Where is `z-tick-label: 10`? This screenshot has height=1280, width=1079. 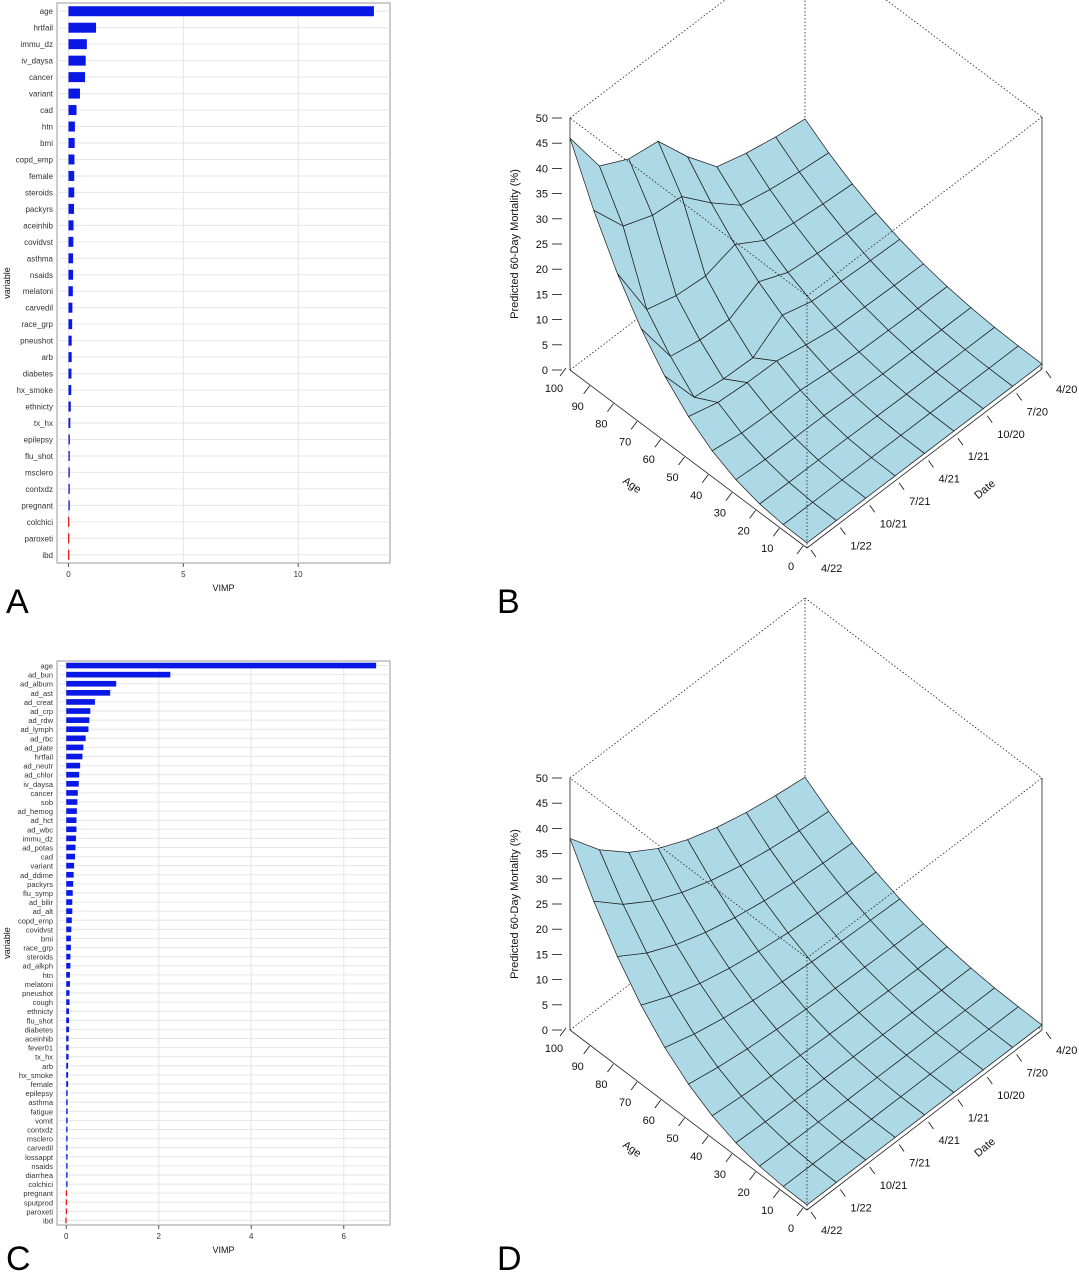 z-tick-label: 10 is located at coordinates (542, 321).